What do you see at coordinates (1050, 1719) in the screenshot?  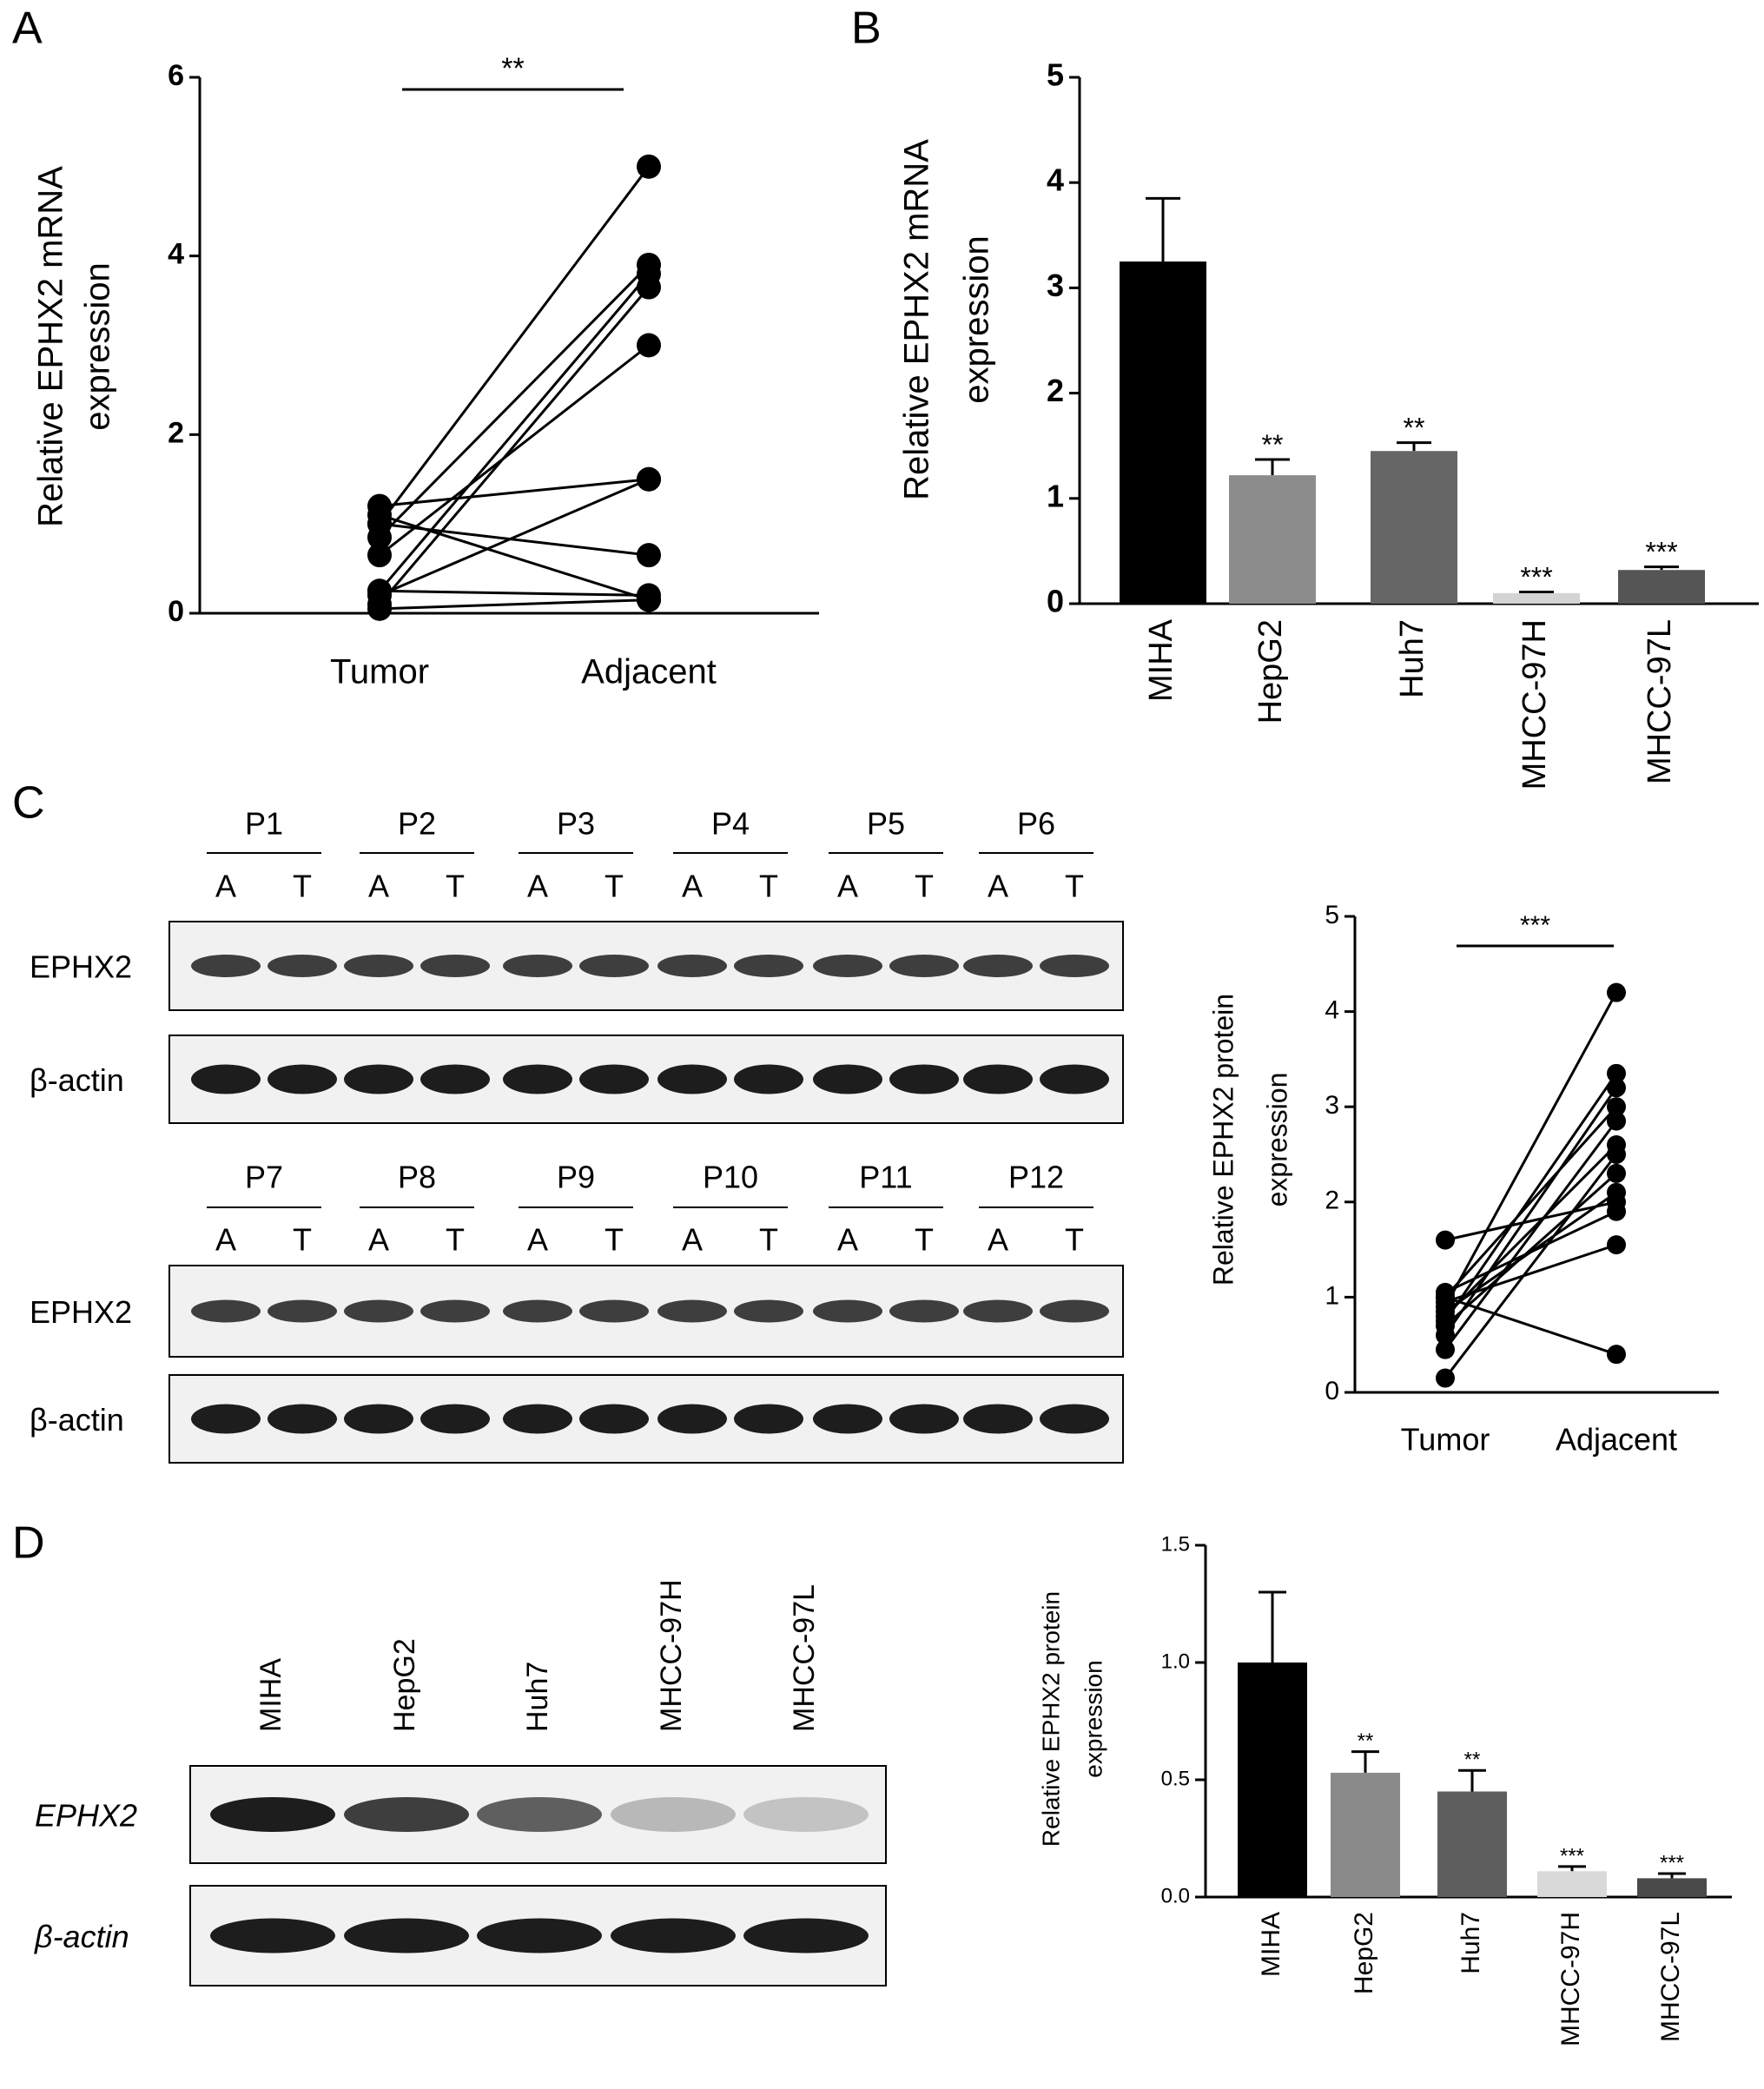 I see `y-axis-label: Relative EPHX2 protein` at bounding box center [1050, 1719].